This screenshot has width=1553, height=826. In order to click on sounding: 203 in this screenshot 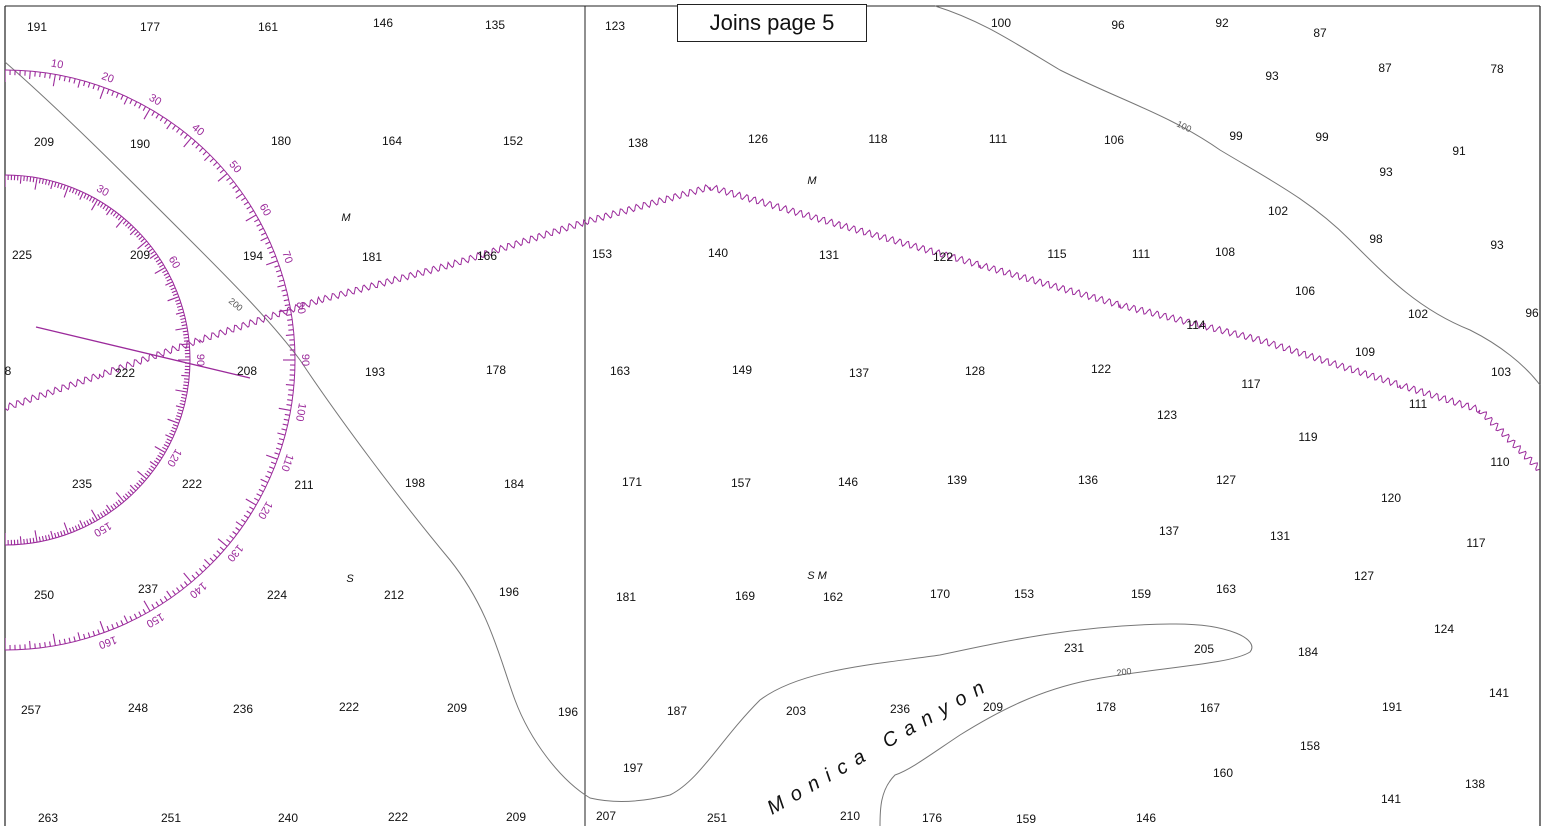, I will do `click(796, 711)`.